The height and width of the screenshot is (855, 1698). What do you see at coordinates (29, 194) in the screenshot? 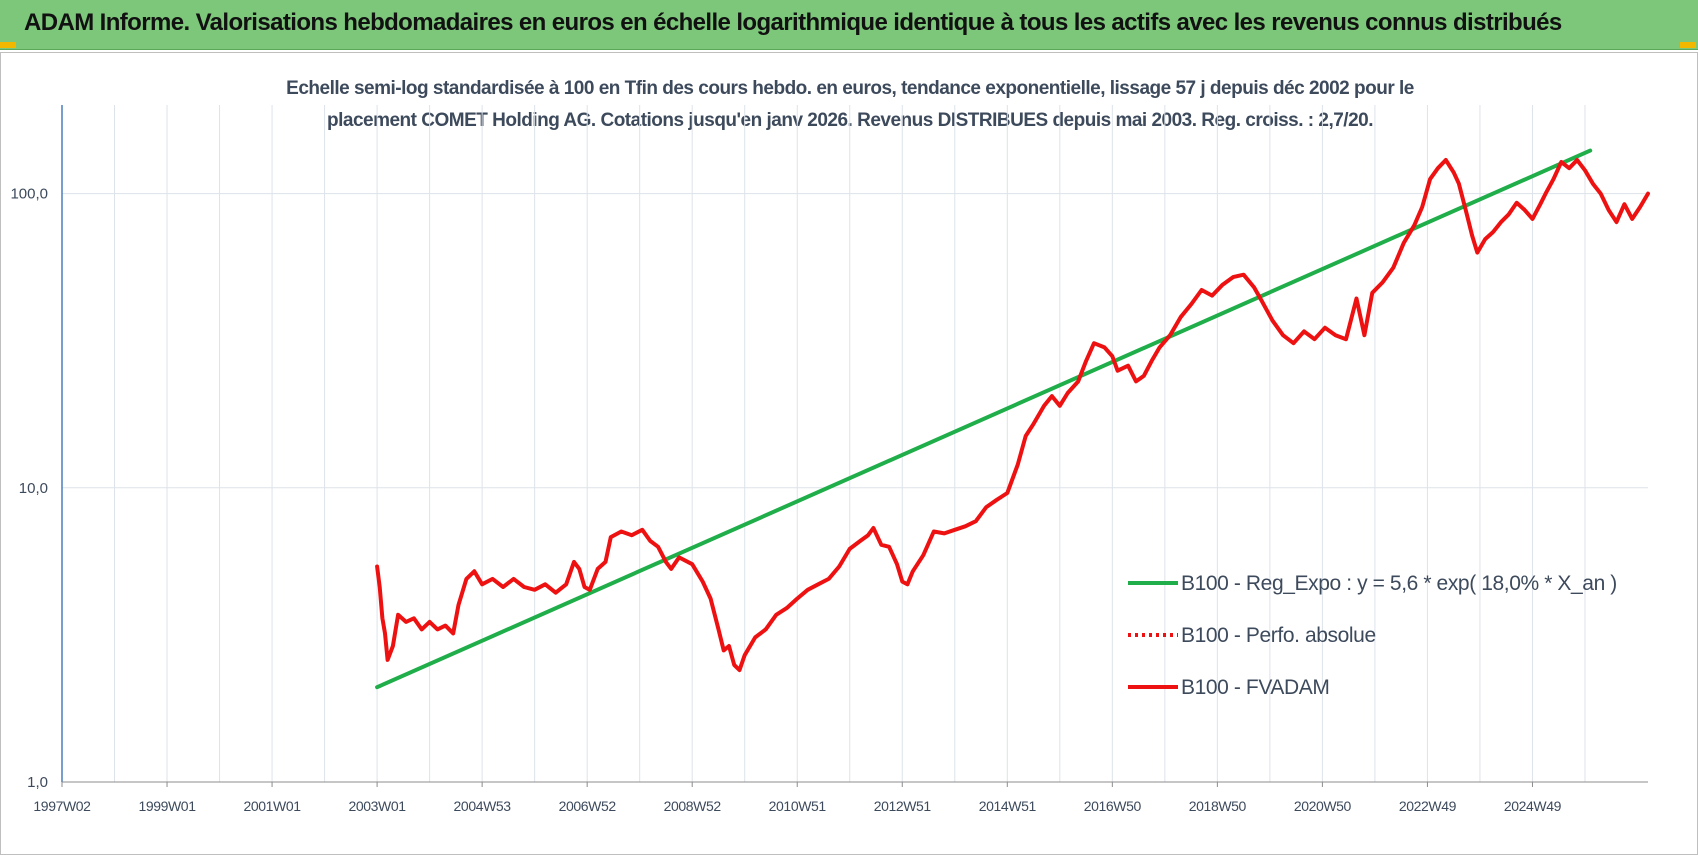
I see `y-tick-label: 100,0` at bounding box center [29, 194].